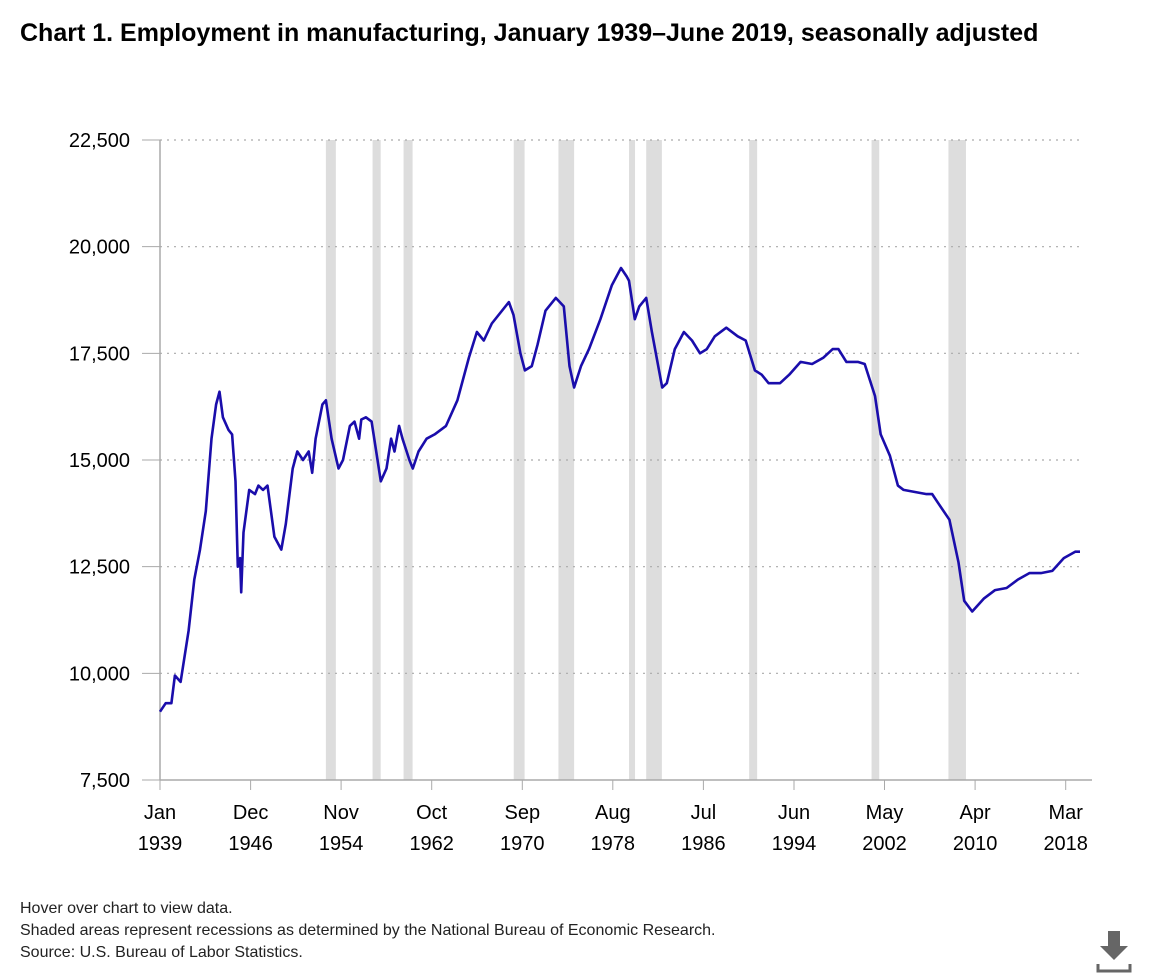 Image resolution: width=1160 pixels, height=980 pixels. Describe the element at coordinates (99, 141) in the screenshot. I see `y-tick-label: 22,500` at that location.